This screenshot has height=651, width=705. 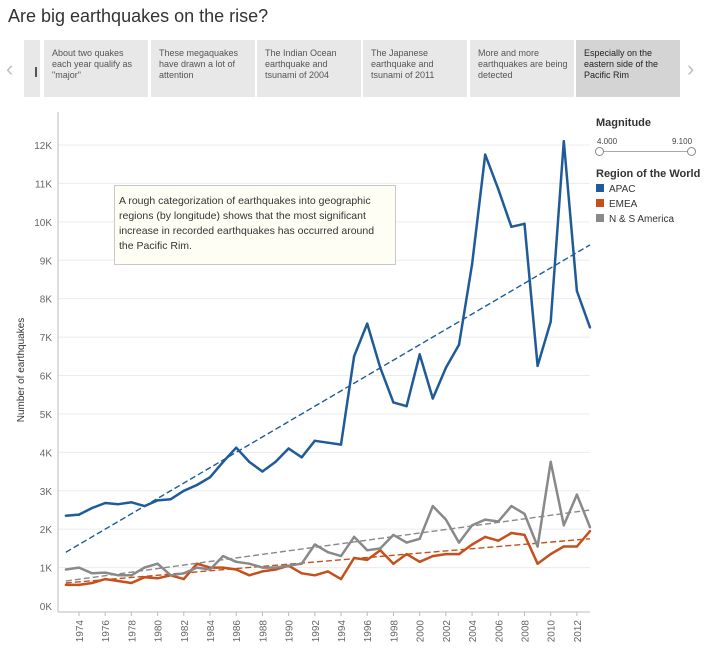 What do you see at coordinates (600, 203) in the screenshot?
I see `legend-swatch-emea` at bounding box center [600, 203].